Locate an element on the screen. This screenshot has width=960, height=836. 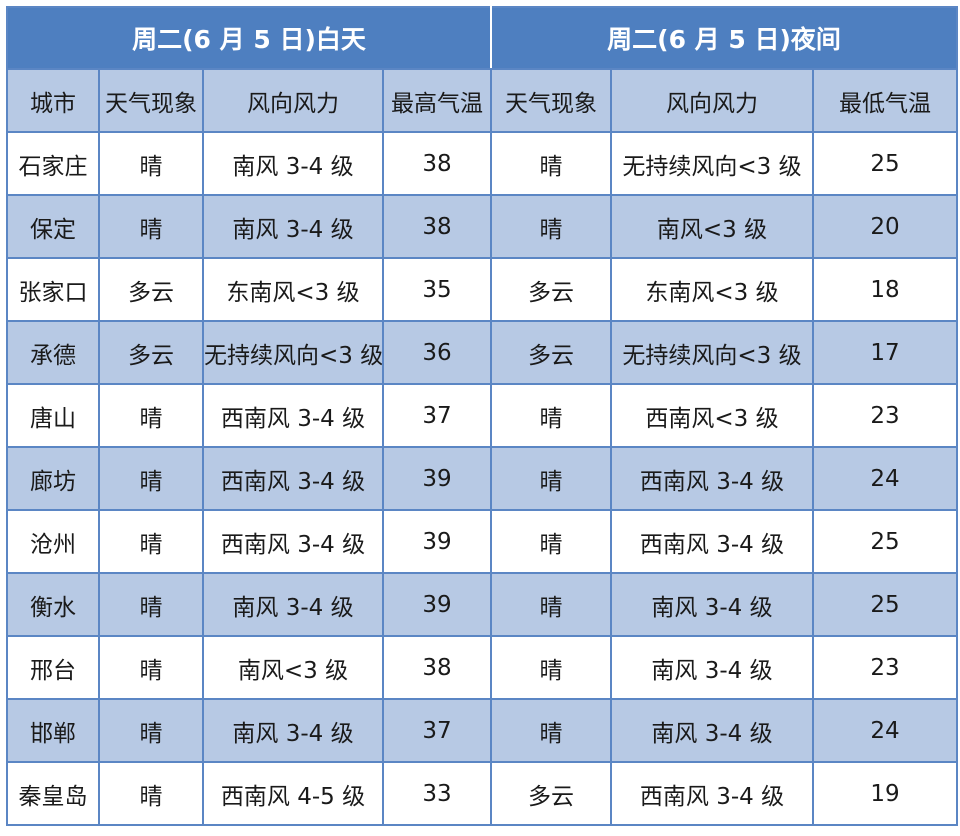
night-wind-cell: 西南风<3 级 is located at coordinates (712, 415).